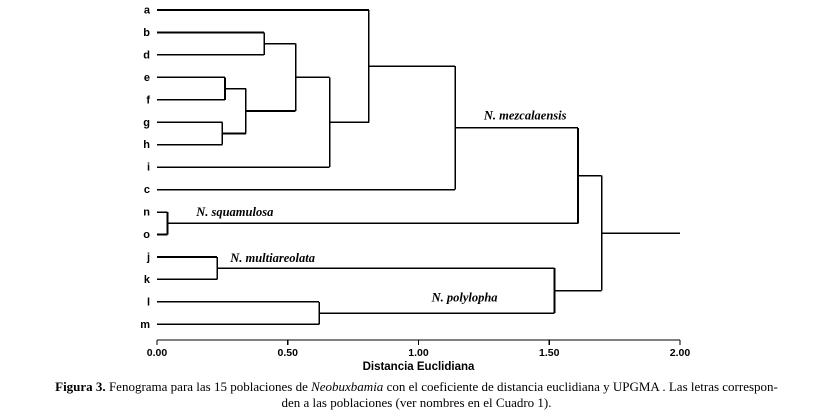 This screenshot has height=417, width=833. What do you see at coordinates (80, 386) in the screenshot?
I see `caption-figure-label: Figura 3.` at bounding box center [80, 386].